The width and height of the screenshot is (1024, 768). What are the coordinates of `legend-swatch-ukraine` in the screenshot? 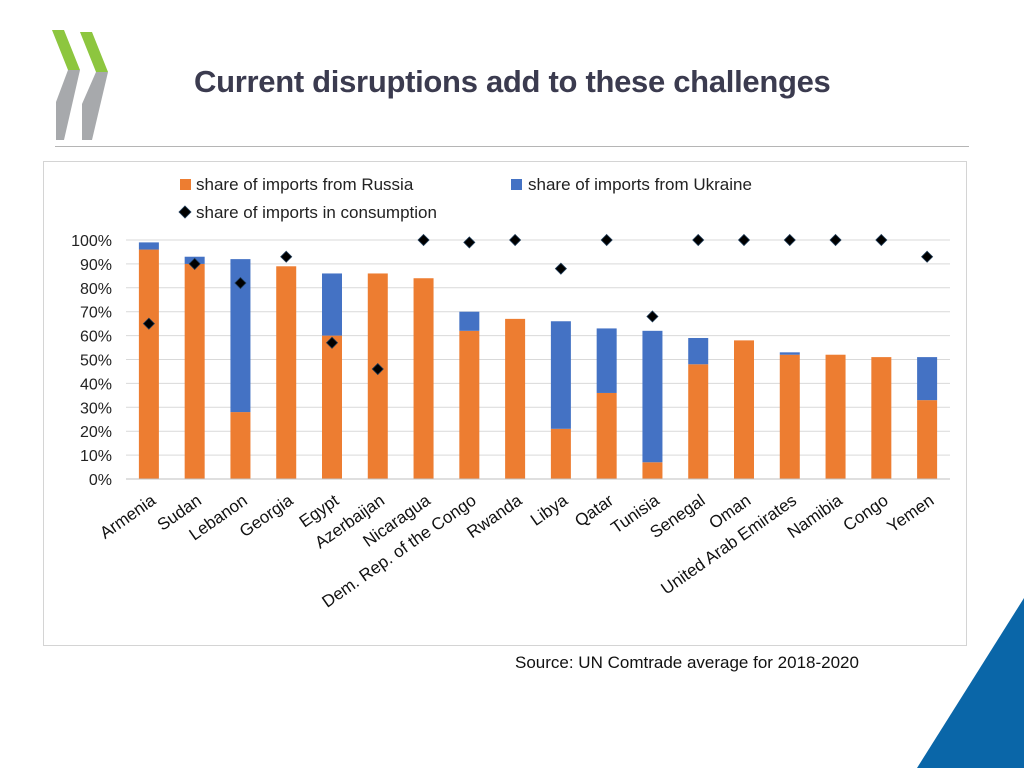 It's located at (516, 184).